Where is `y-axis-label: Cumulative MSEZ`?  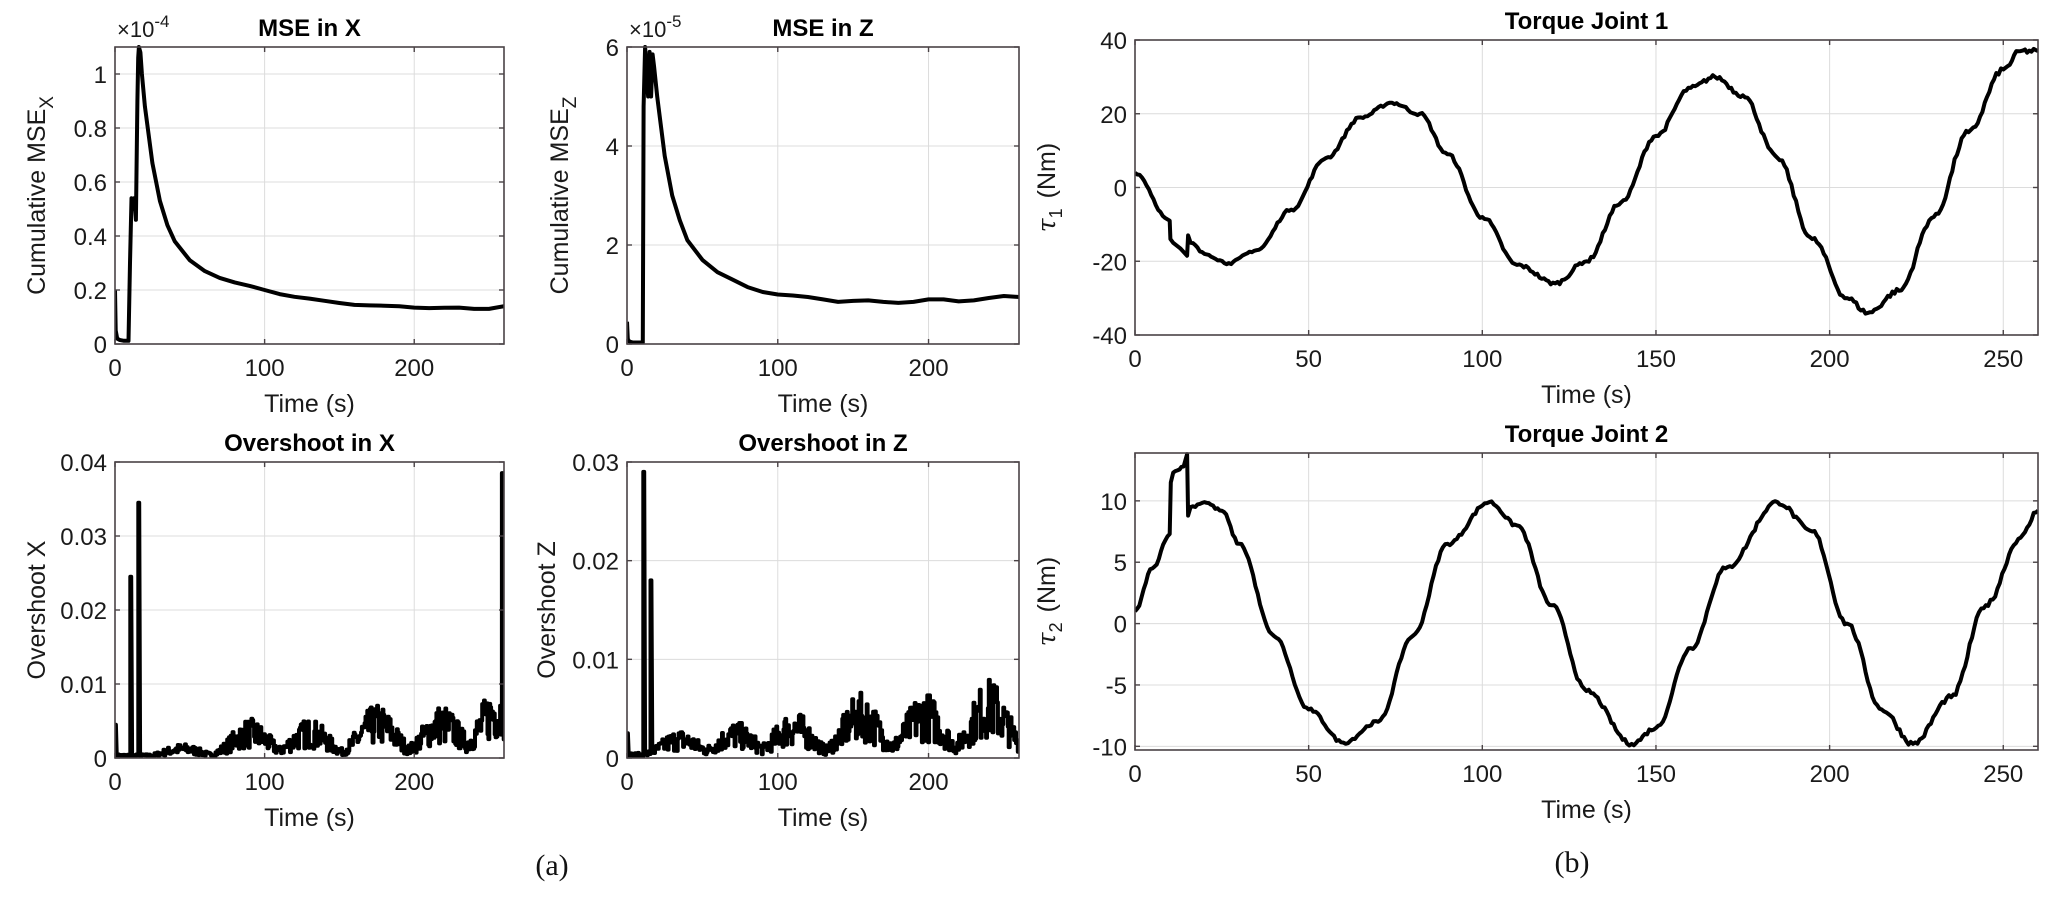 y-axis-label: Cumulative MSEZ is located at coordinates (563, 195).